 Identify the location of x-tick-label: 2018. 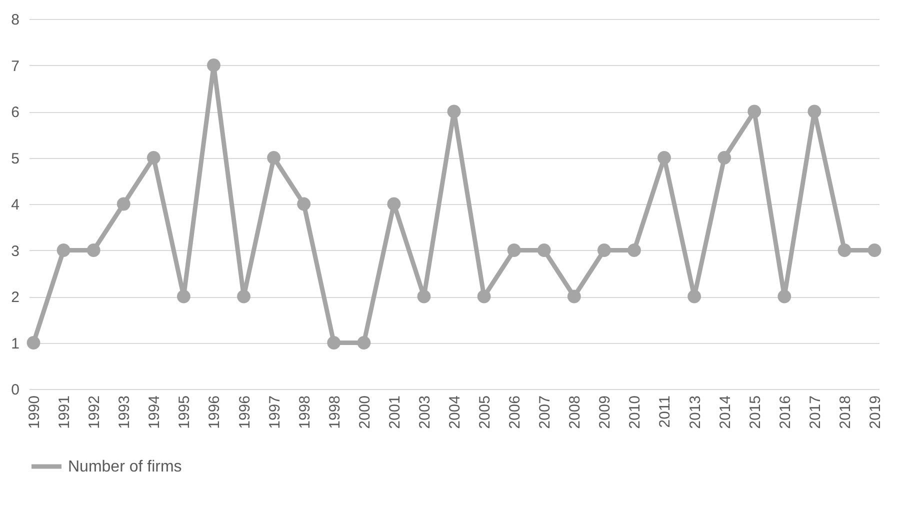
(845, 412).